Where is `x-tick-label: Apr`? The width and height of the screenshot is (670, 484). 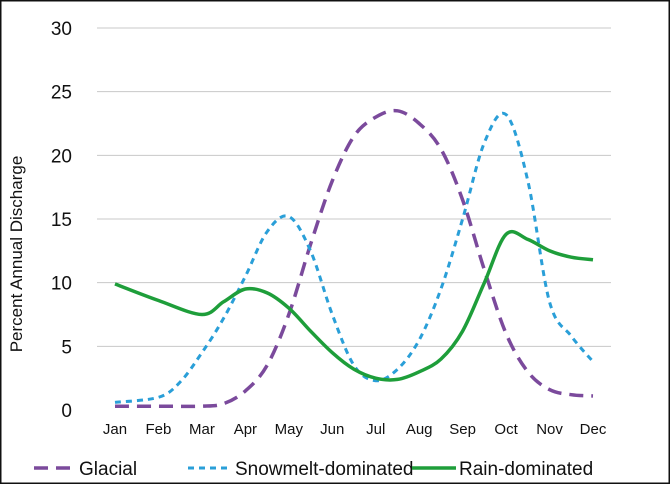 x-tick-label: Apr is located at coordinates (245, 429).